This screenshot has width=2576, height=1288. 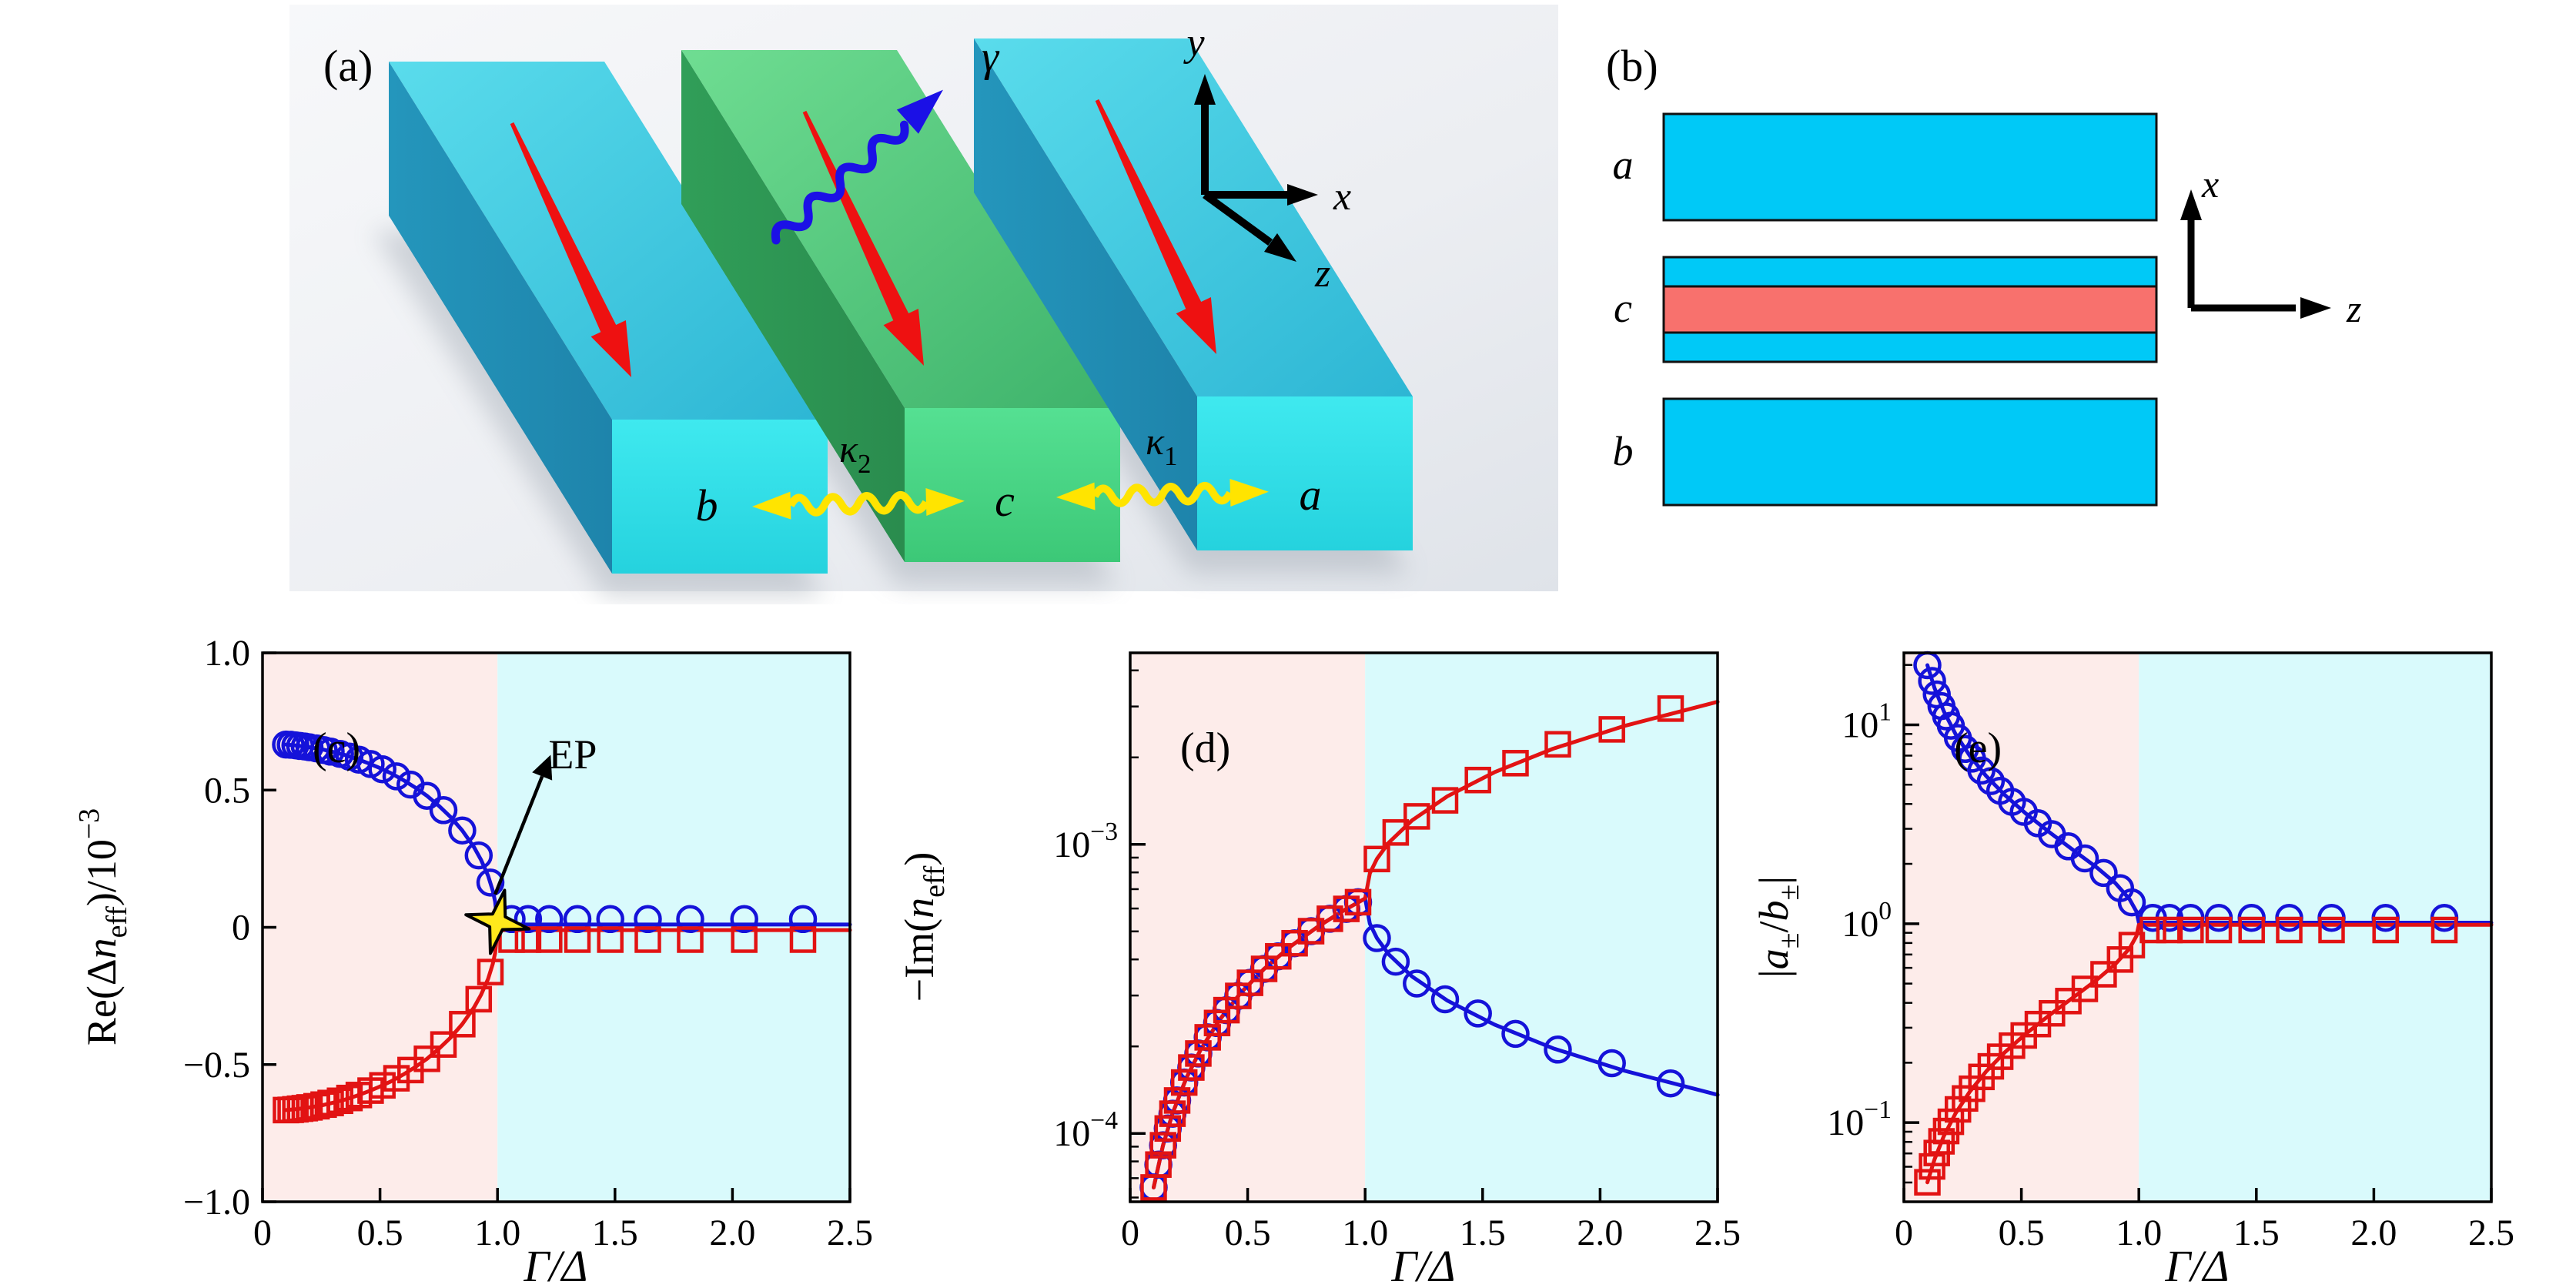 What do you see at coordinates (1623, 308) in the screenshot?
I see `slab-c-label: c` at bounding box center [1623, 308].